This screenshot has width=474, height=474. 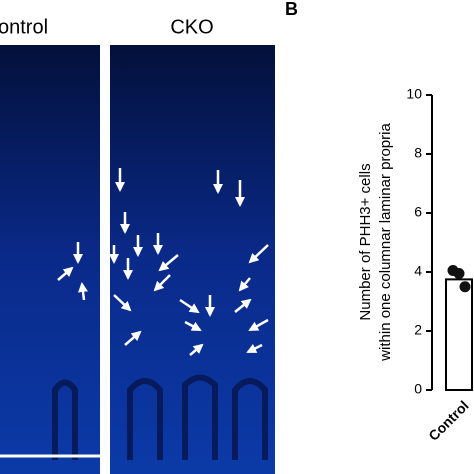 I want to click on y-tick-label: 2, so click(x=418, y=330).